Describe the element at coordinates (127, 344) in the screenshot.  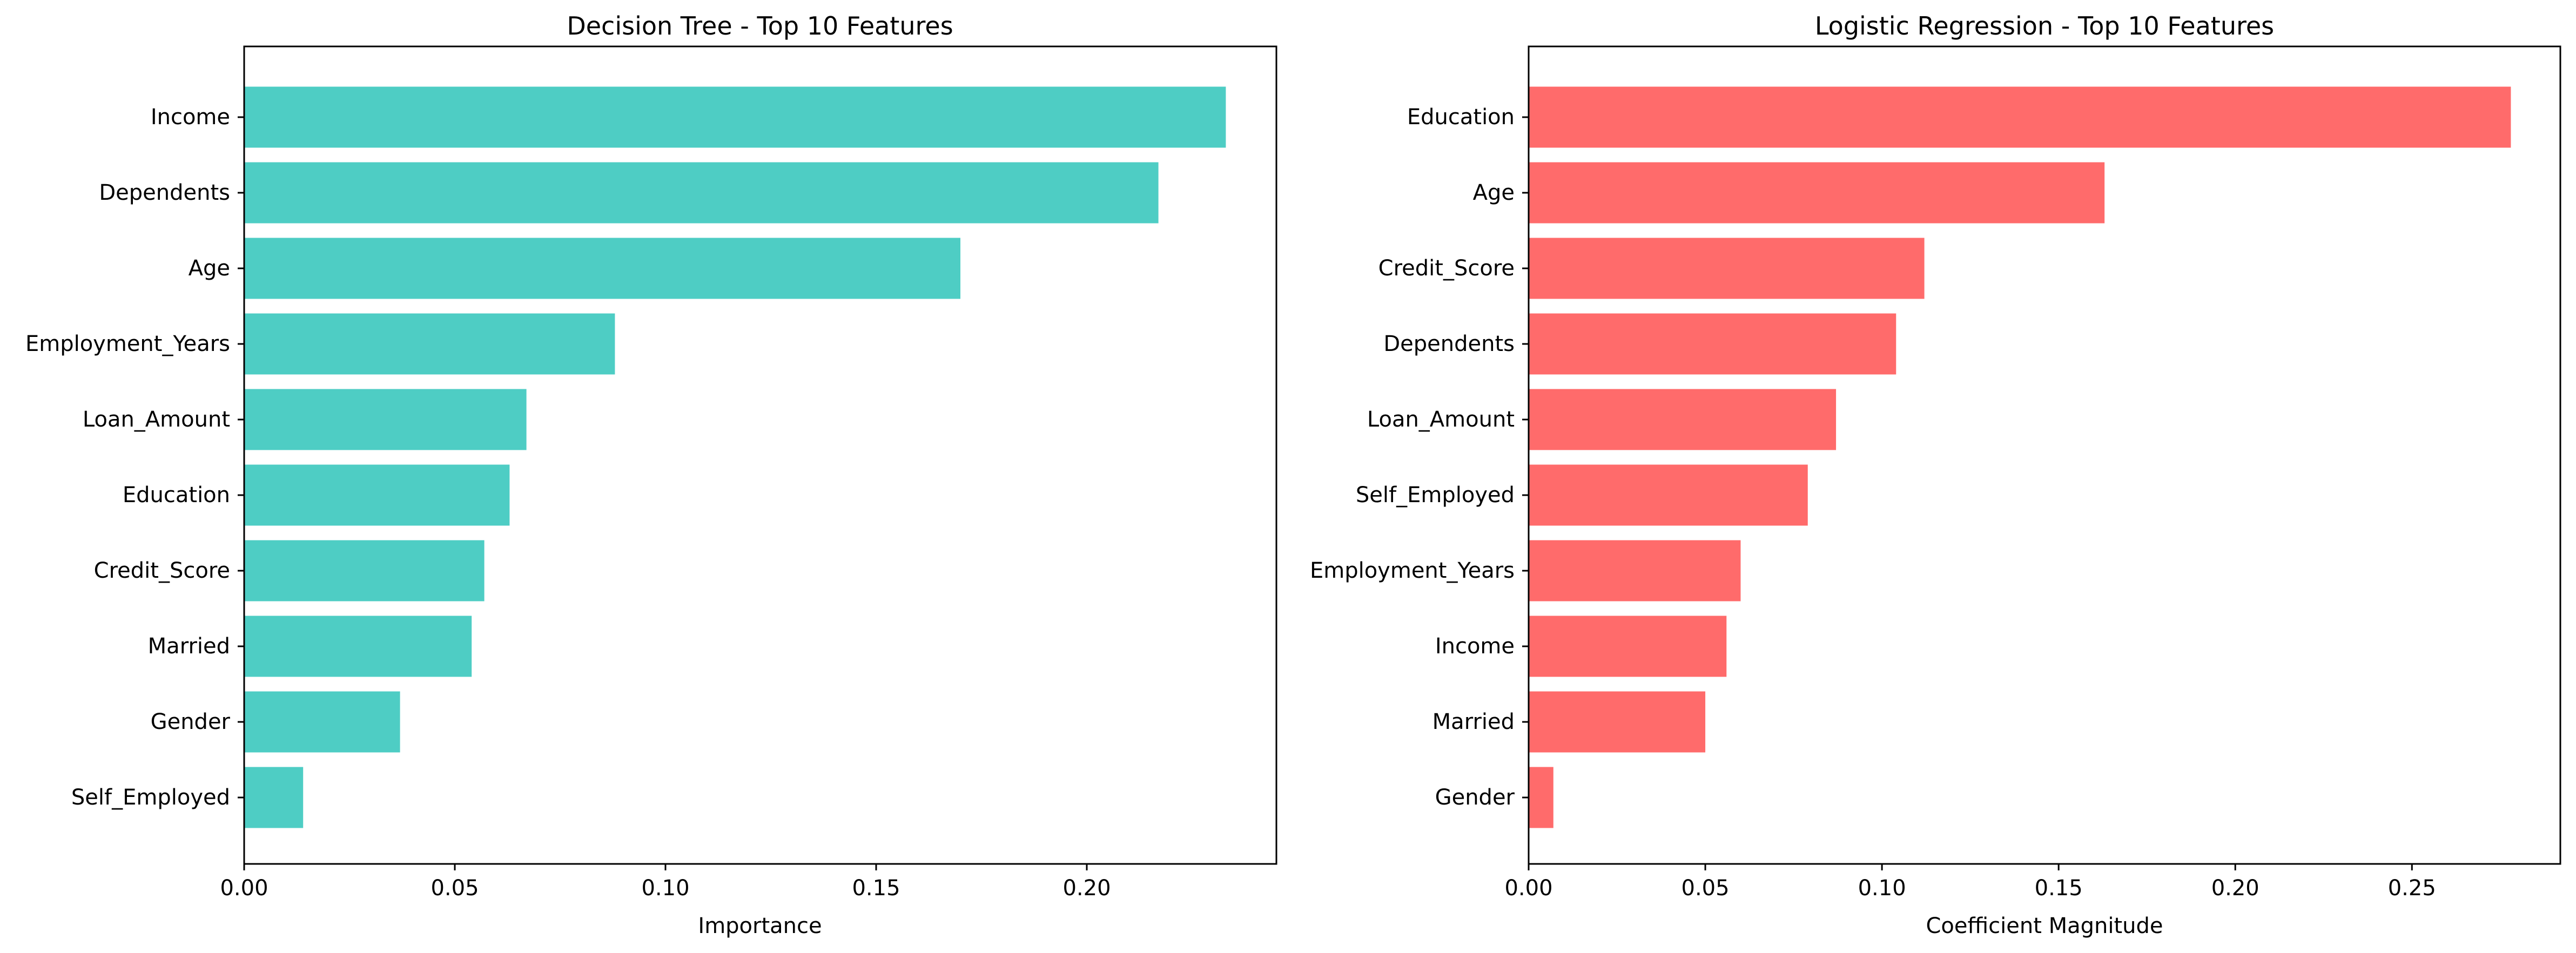
I see `decision-tree-ytick-label: Employment_Years` at that location.